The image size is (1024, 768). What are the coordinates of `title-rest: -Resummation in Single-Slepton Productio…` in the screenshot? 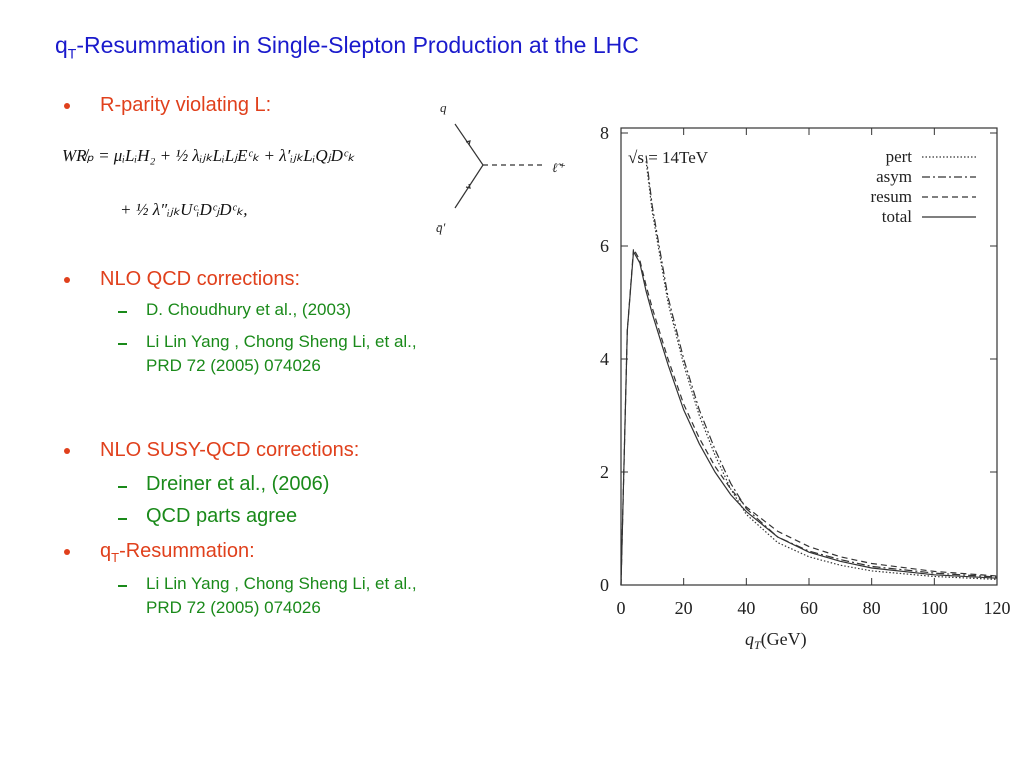 It's located at (357, 45).